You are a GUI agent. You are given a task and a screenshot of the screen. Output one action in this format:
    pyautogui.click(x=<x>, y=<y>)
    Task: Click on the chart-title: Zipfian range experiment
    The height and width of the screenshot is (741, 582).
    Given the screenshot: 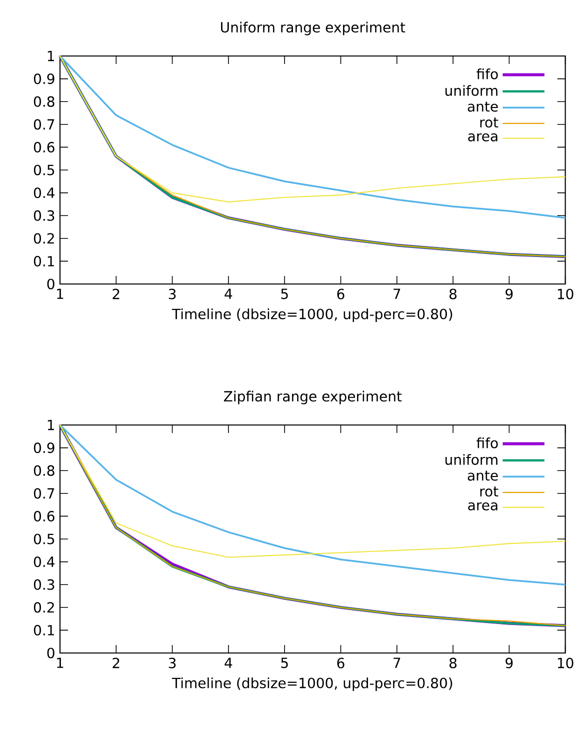 What is the action you would take?
    pyautogui.click(x=313, y=397)
    